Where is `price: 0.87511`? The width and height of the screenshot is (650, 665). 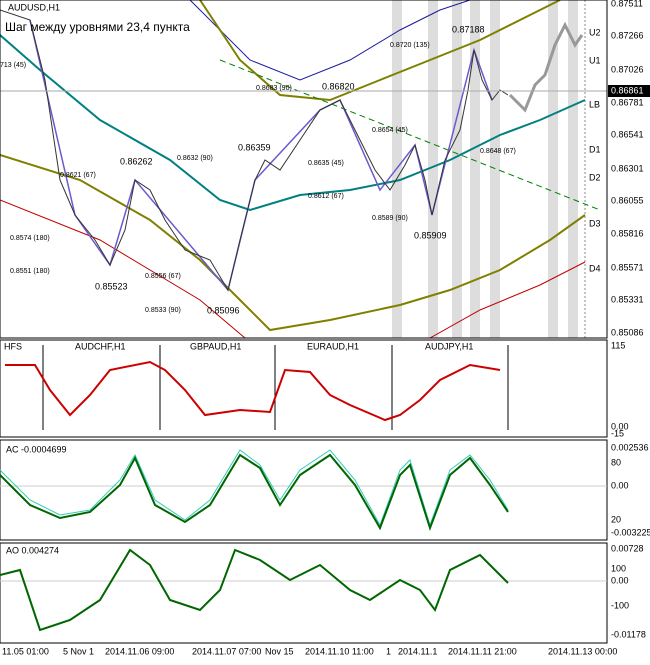
price: 0.87511 is located at coordinates (627, 4).